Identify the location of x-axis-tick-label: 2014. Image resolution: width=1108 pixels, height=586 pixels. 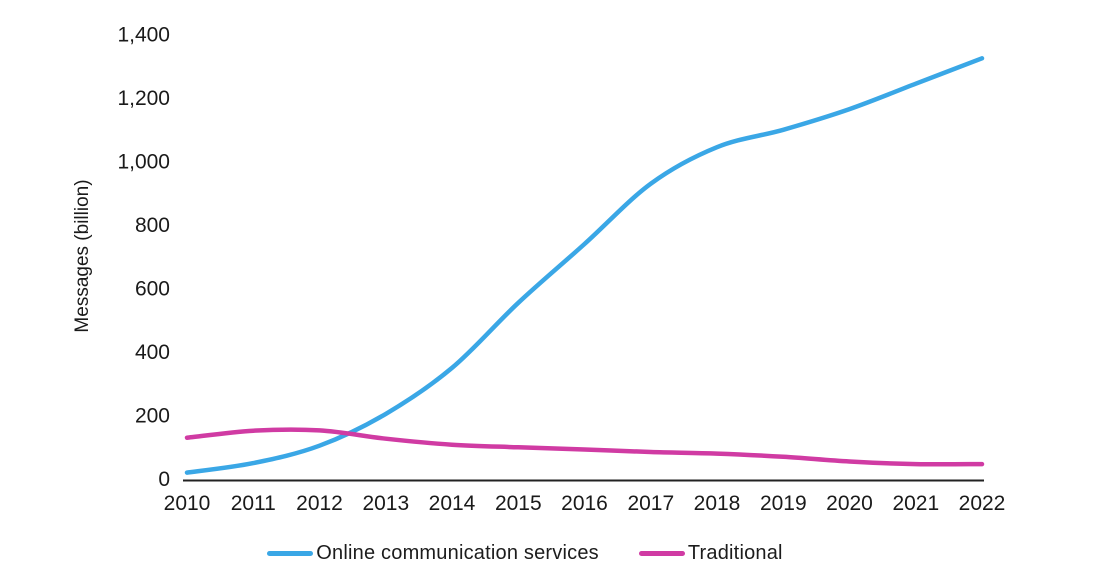
(452, 503).